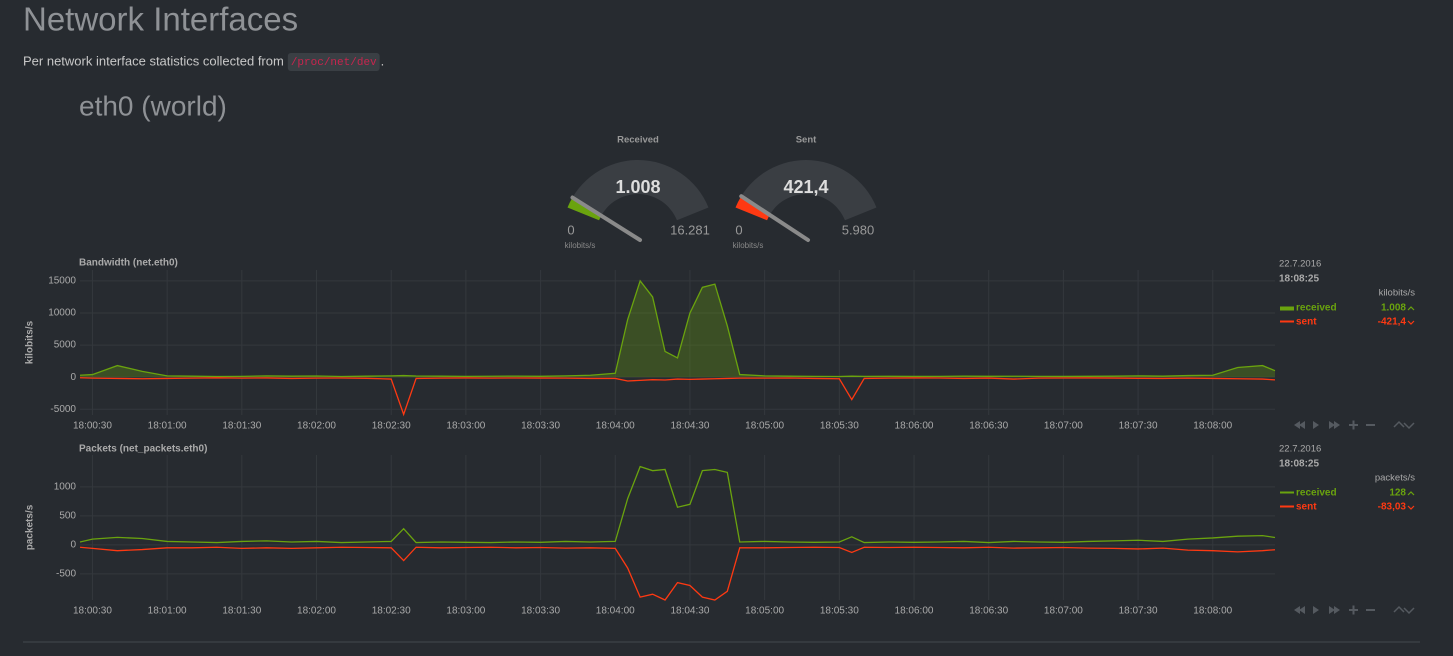 The height and width of the screenshot is (656, 1453). Describe the element at coordinates (66, 574) in the screenshot. I see `y-tick-label: -500` at that location.